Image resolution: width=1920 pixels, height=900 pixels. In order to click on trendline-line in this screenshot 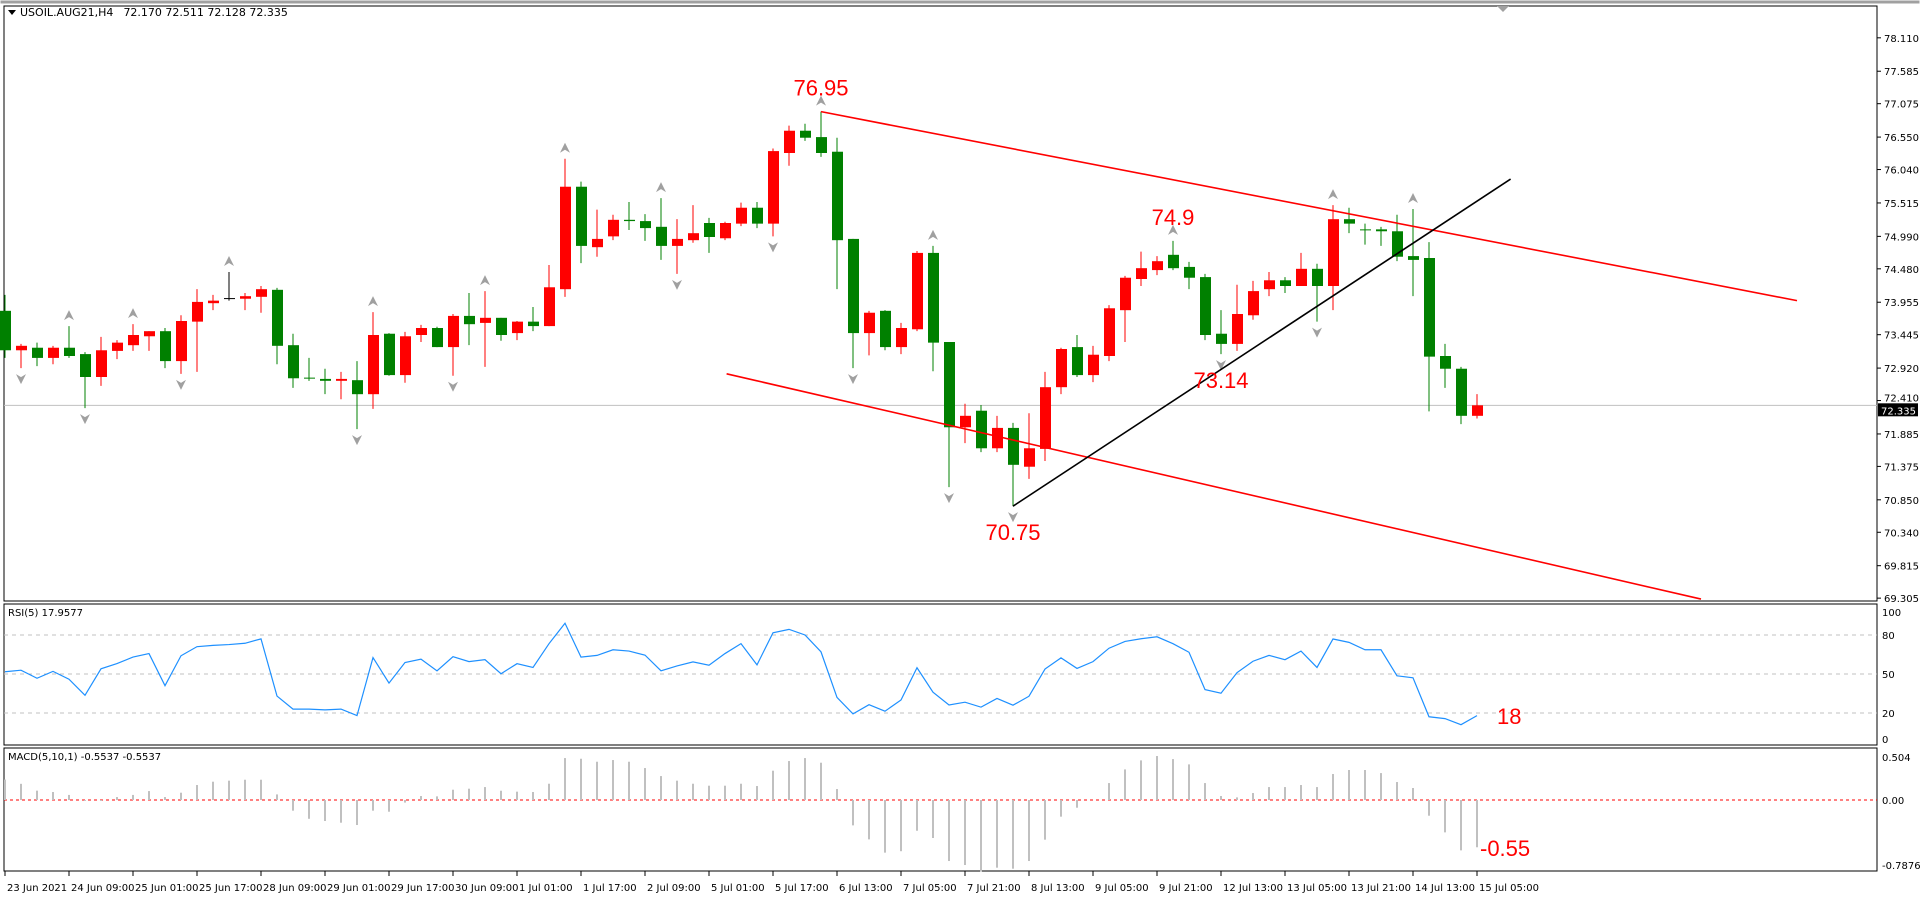, I will do `click(1262, 342)`.